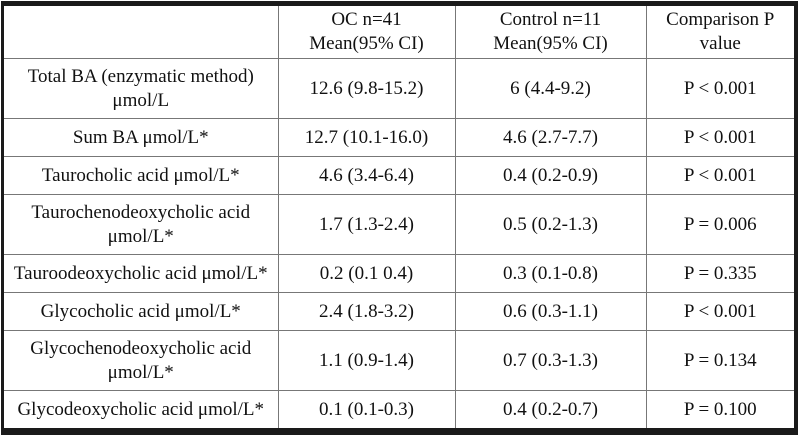 Image resolution: width=800 pixels, height=438 pixels. I want to click on oc-value-cell: 0.1 (0.1-0.3), so click(366, 409).